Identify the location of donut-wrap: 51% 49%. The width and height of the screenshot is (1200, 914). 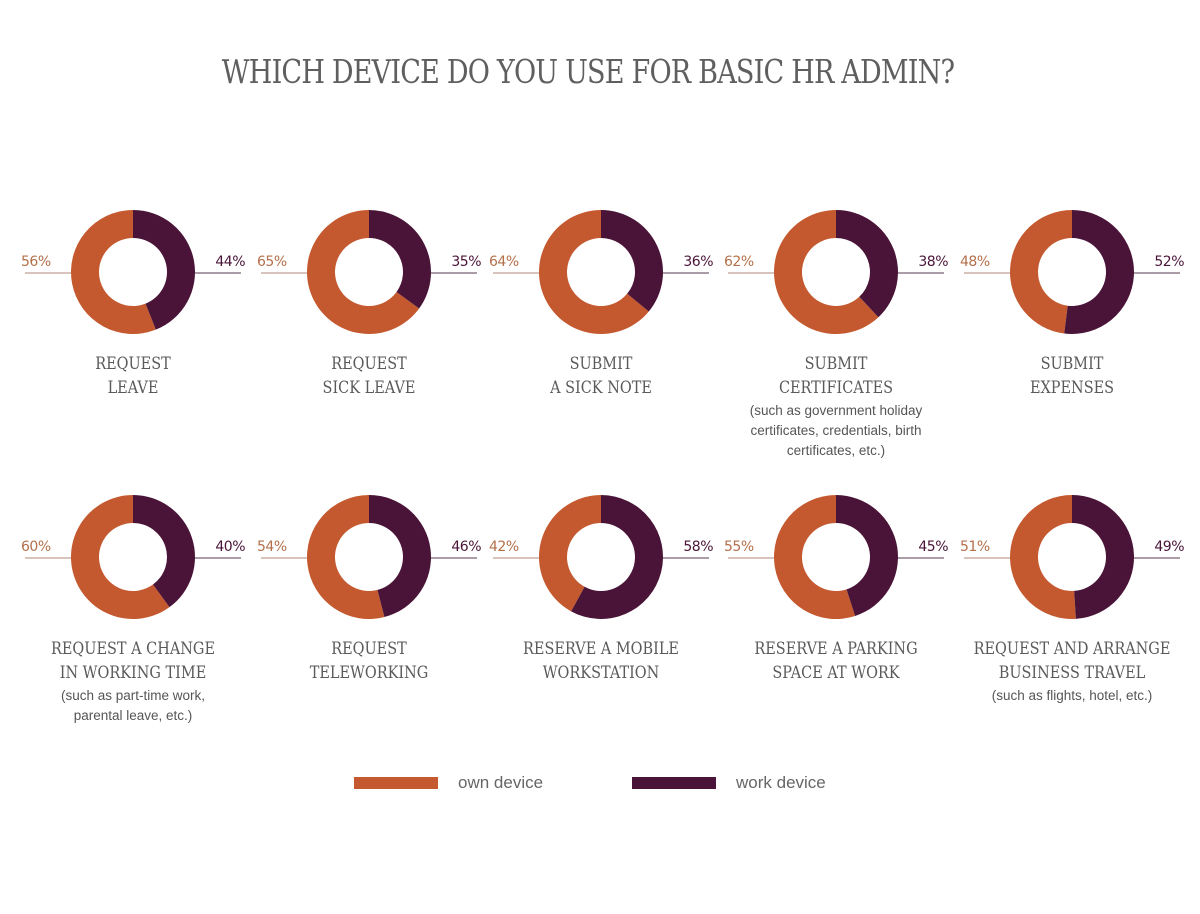
(1072, 560).